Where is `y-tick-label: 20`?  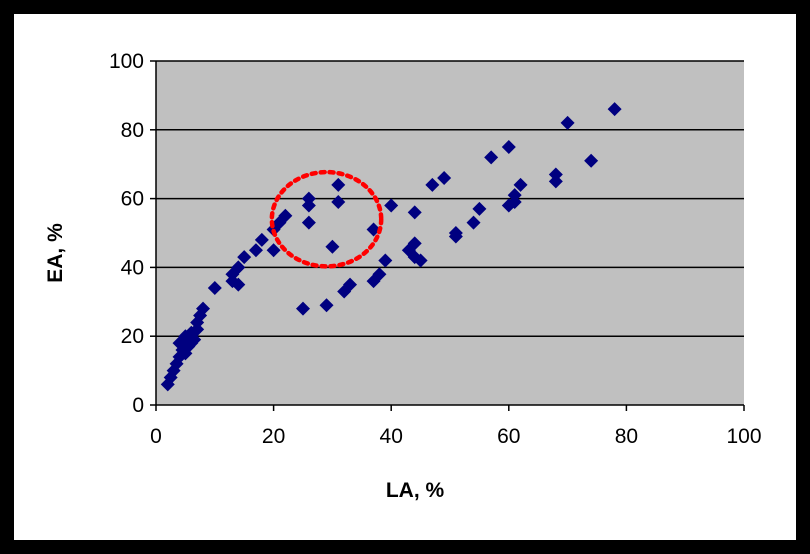
y-tick-label: 20 is located at coordinates (132, 336).